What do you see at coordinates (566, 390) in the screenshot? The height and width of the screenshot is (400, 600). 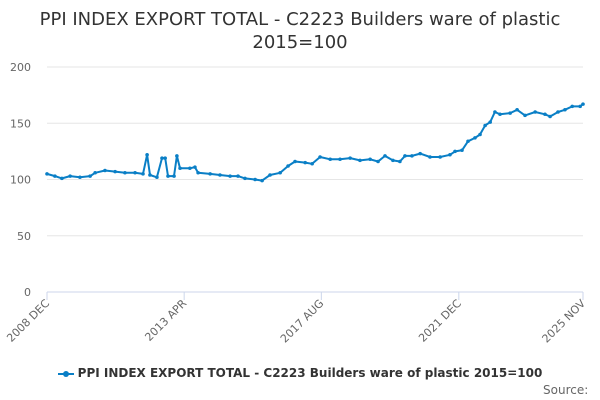 I see `source-label: Source:` at bounding box center [566, 390].